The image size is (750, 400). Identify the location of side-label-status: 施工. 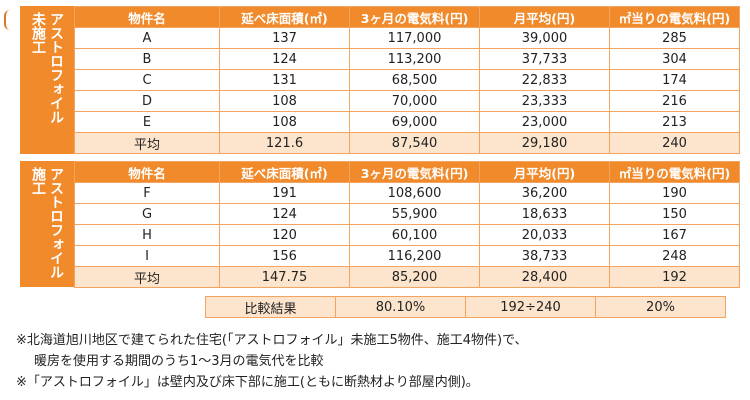
(38, 181).